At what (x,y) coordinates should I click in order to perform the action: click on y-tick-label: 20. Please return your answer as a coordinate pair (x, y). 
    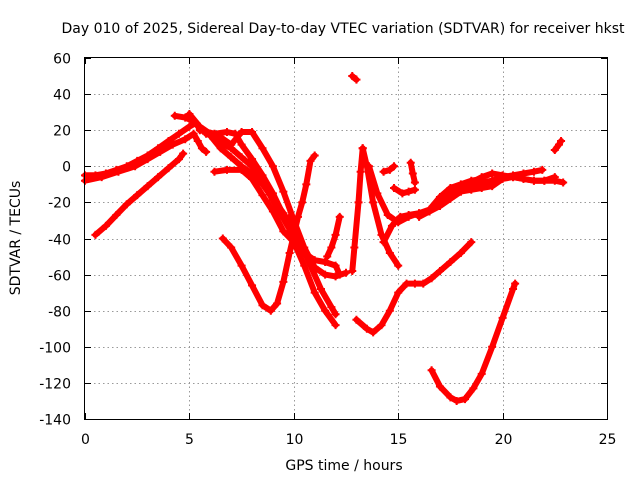
    Looking at the image, I should click on (62, 132).